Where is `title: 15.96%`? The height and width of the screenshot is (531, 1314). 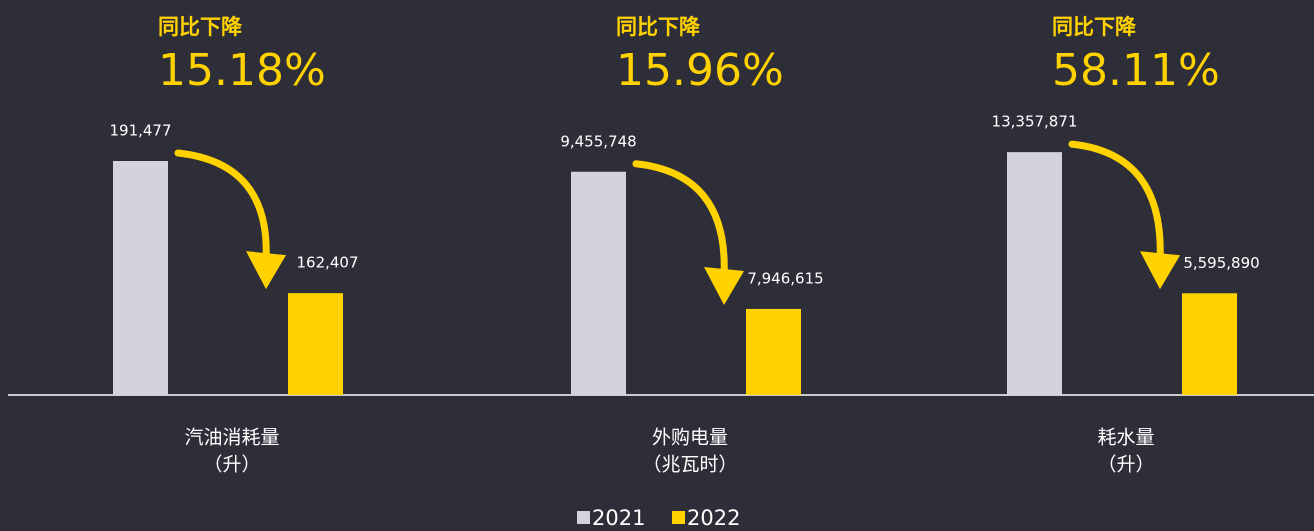 title: 15.96% is located at coordinates (700, 70).